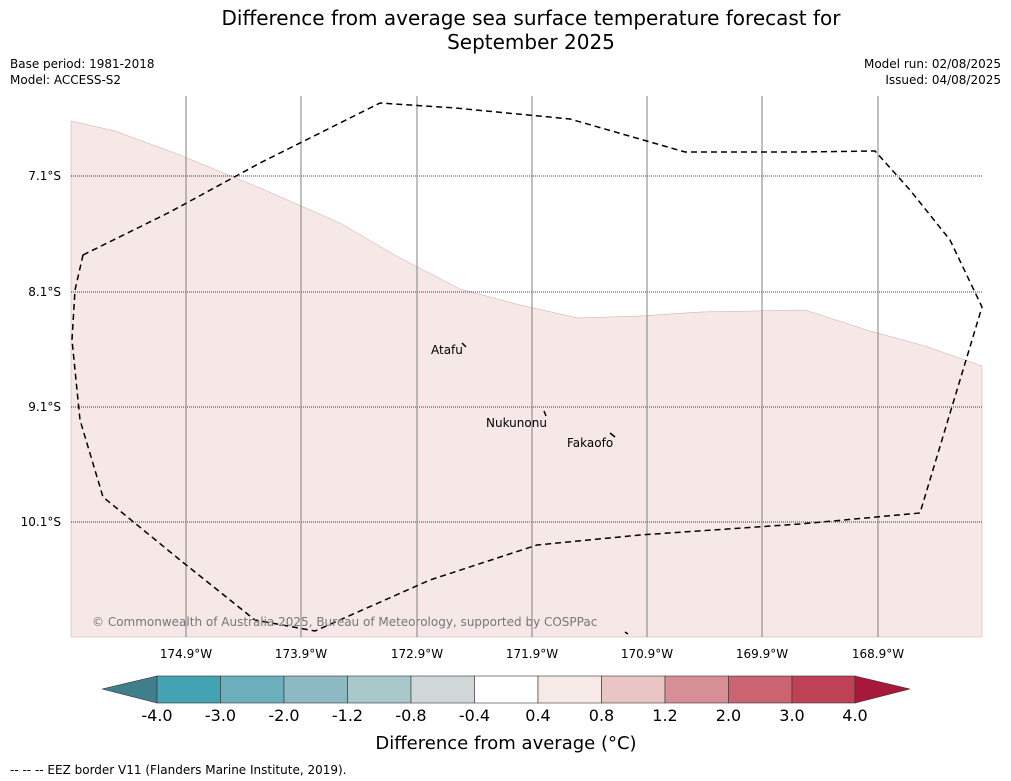 The image size is (1011, 781). I want to click on lon-label: 170.9°W, so click(647, 654).